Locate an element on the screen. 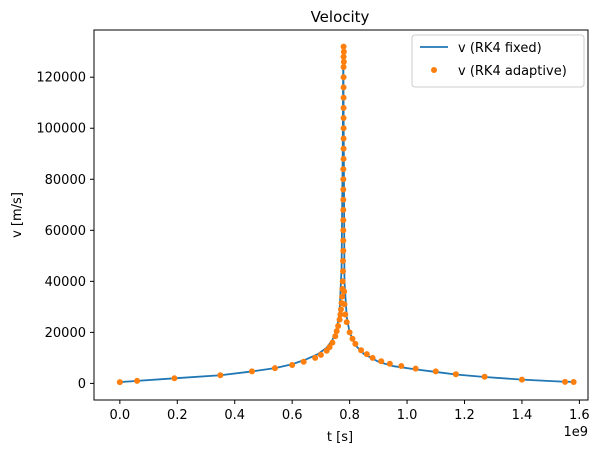 The height and width of the screenshot is (453, 598). x-tick-label: 1.2 is located at coordinates (464, 415).